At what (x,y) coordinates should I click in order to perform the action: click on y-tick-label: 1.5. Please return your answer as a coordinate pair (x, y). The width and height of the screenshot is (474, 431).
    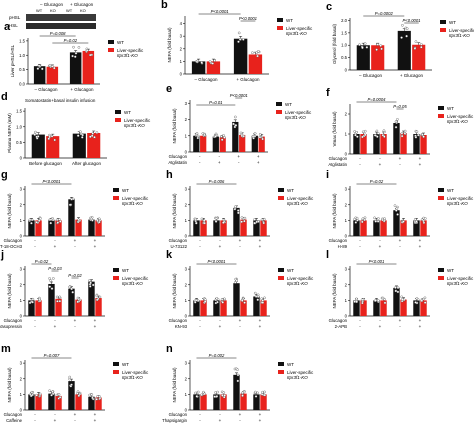
    Looking at the image, I should click on (22, 40).